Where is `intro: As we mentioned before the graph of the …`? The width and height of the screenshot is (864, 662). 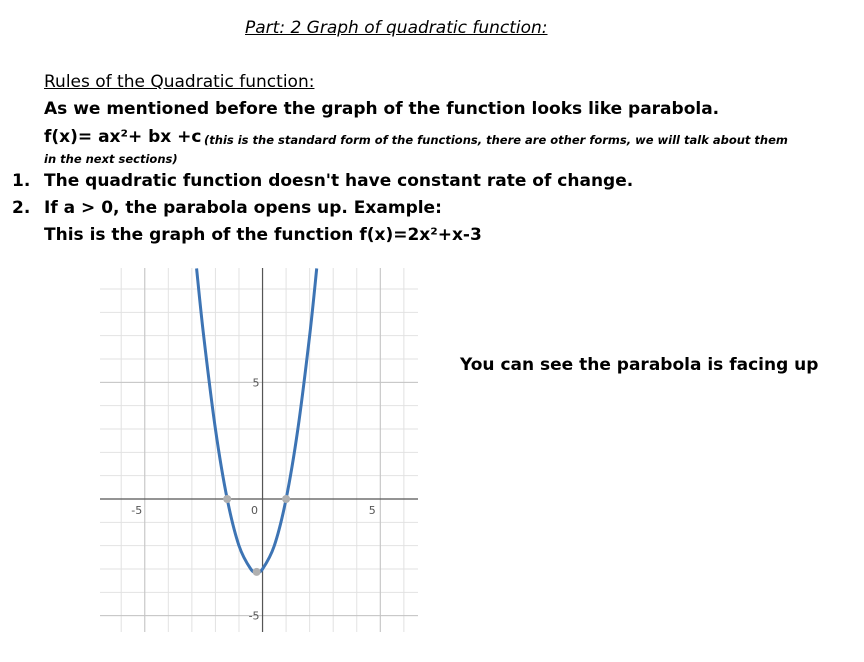 intro: As we mentioned before the graph of the … is located at coordinates (382, 109).